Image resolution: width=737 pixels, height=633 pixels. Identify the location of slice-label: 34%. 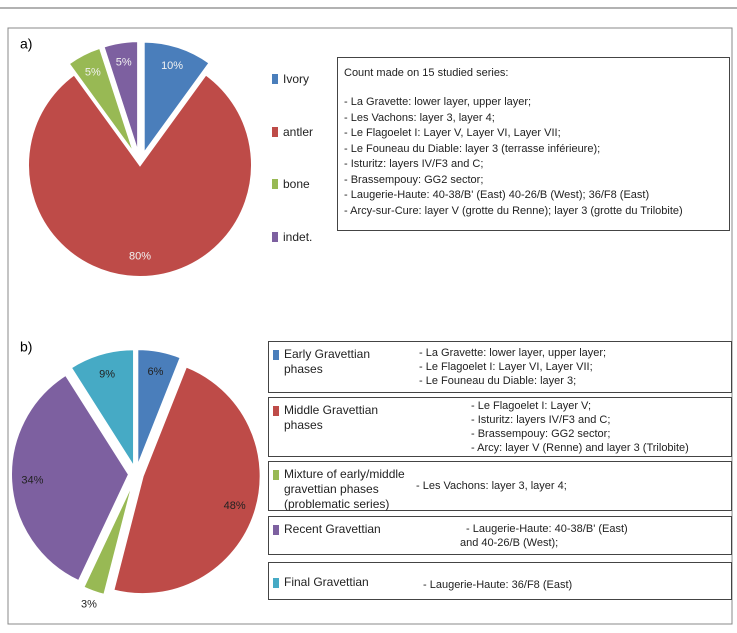
(32, 480).